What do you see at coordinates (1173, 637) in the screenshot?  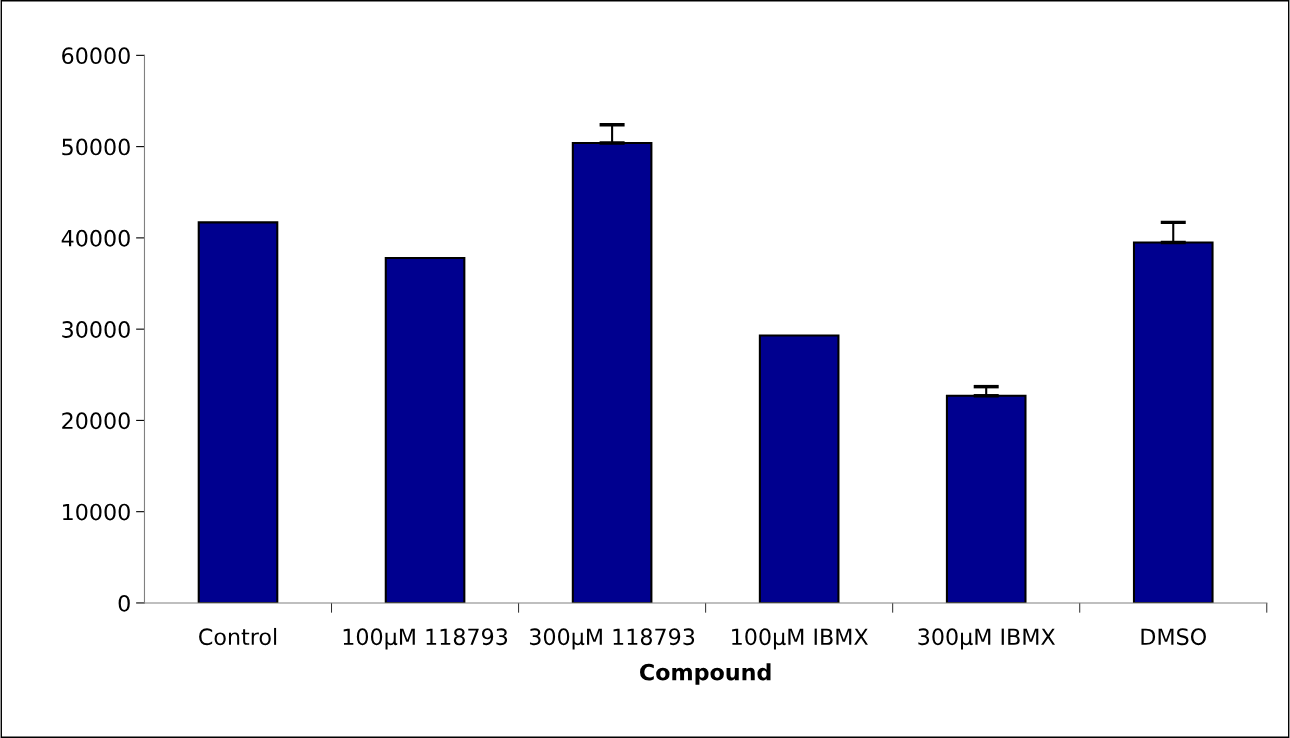 I see `x-tick-label: DMSO` at bounding box center [1173, 637].